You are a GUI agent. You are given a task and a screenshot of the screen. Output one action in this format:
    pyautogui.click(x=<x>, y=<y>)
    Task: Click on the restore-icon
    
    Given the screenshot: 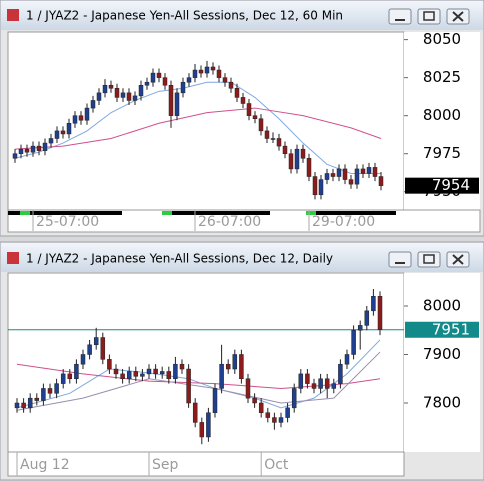 What is the action you would take?
    pyautogui.click(x=429, y=259)
    